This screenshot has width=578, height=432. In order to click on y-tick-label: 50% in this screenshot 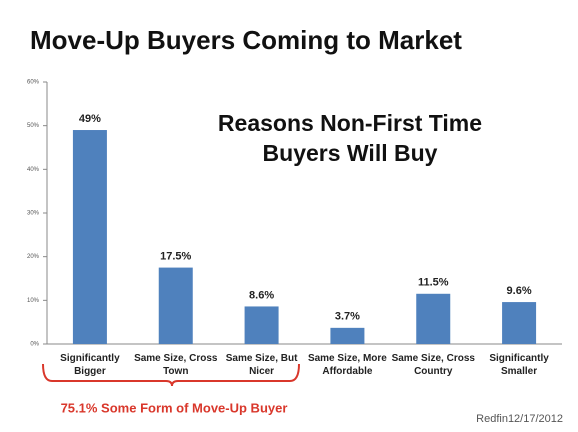, I will do `click(33, 126)`.